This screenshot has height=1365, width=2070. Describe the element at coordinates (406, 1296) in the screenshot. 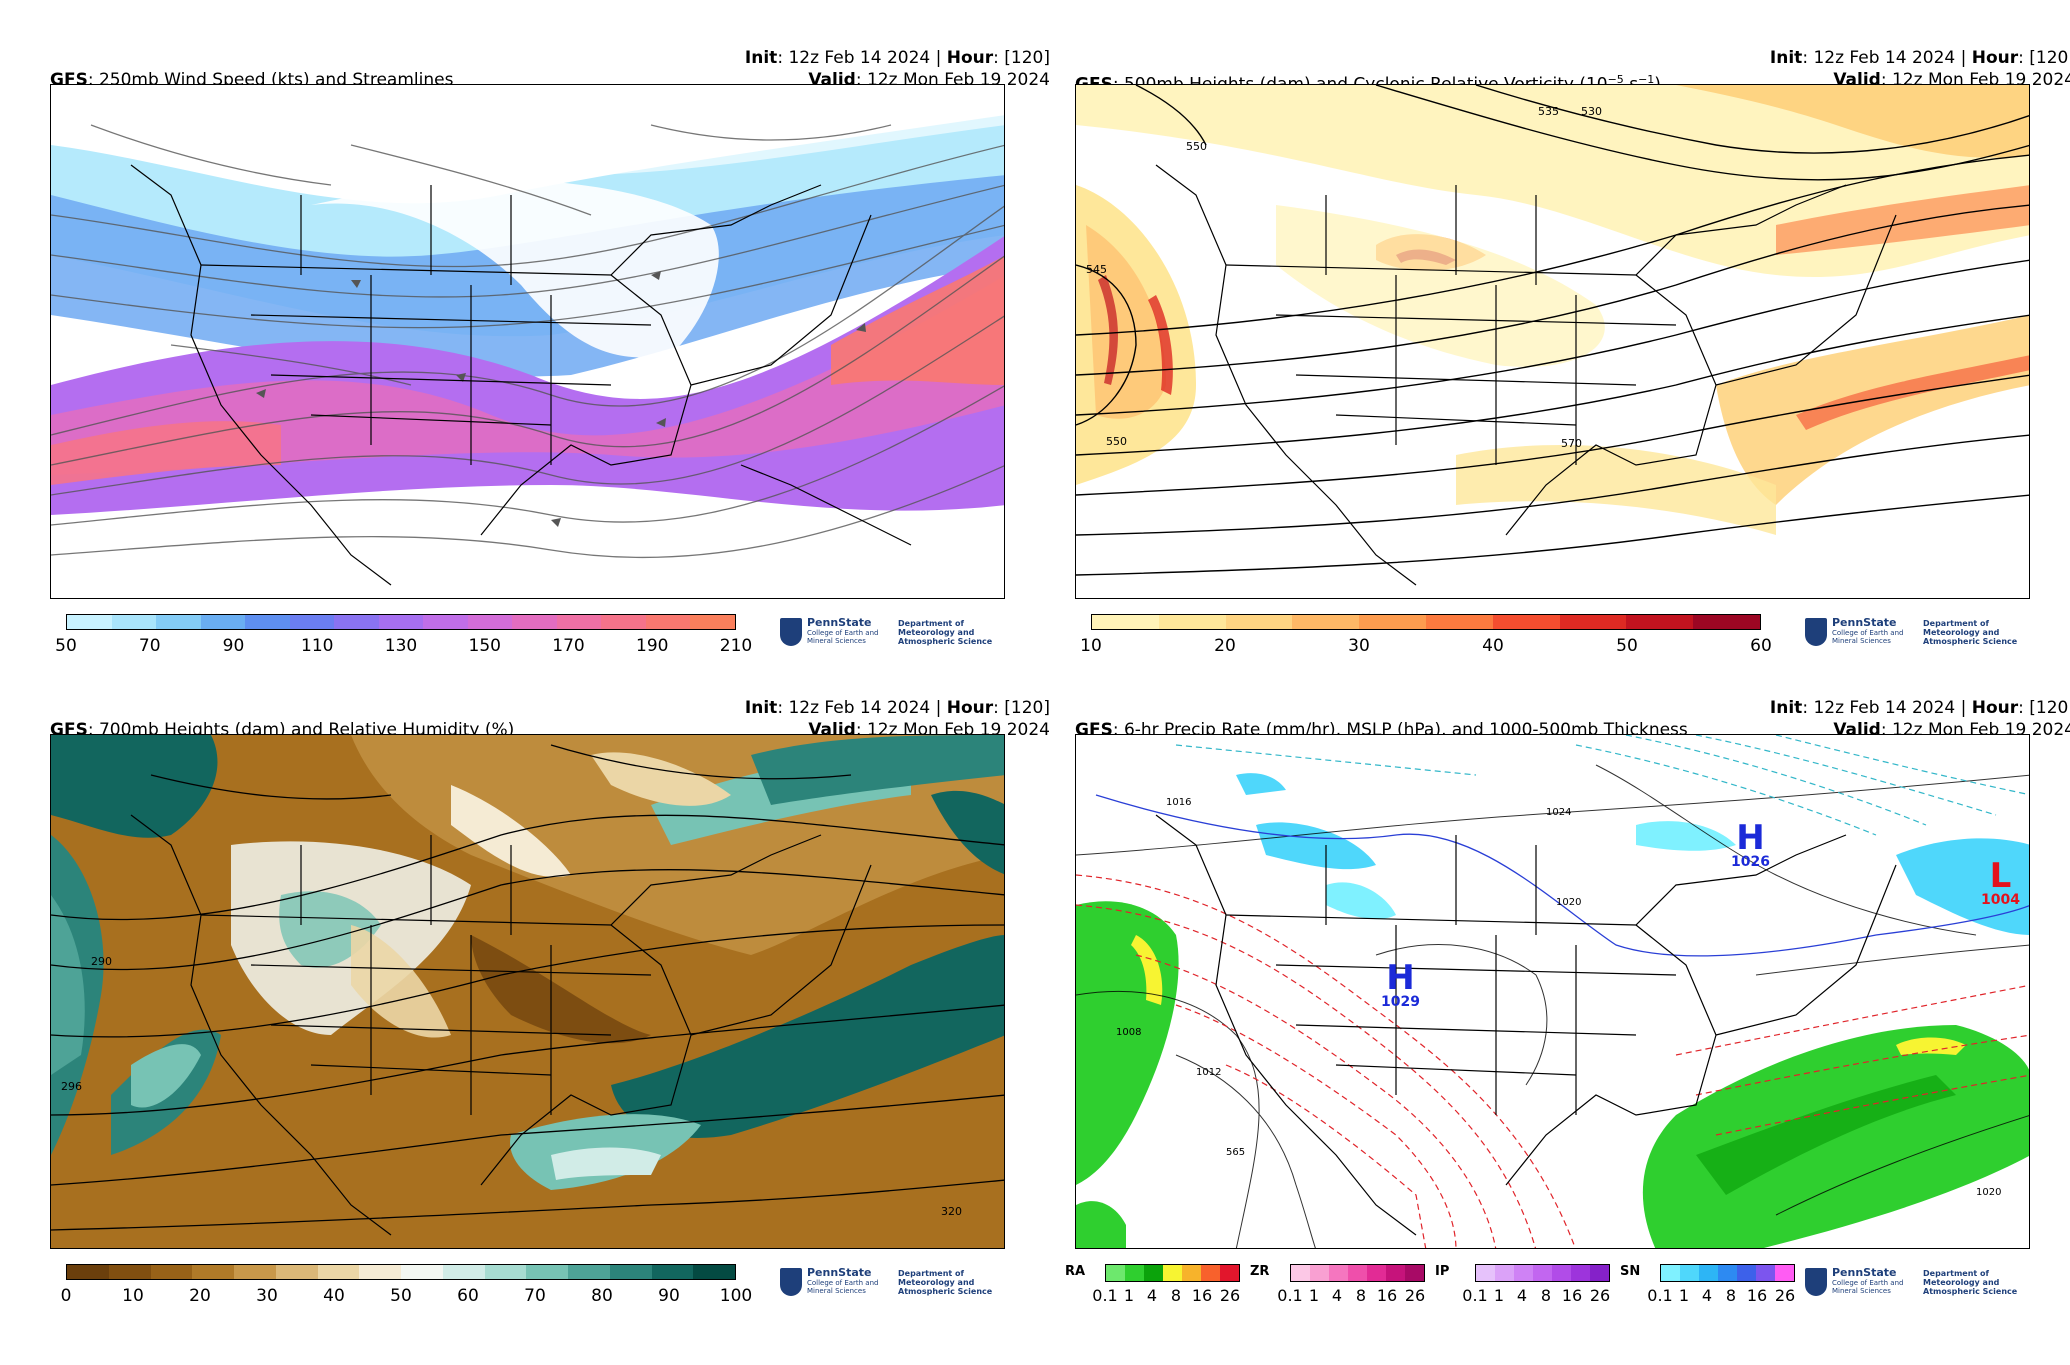

I see `colorbar-ticks: 0 10 20 30 40 50 60 70 80 90 100` at that location.